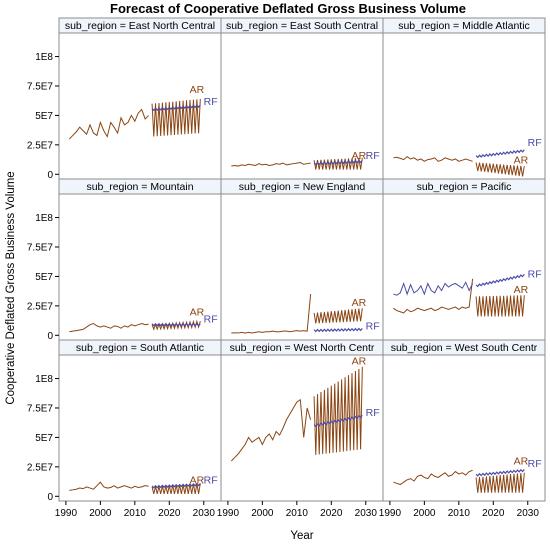  I want to click on panel: sub_region = New England AR RF, so click(302, 259).